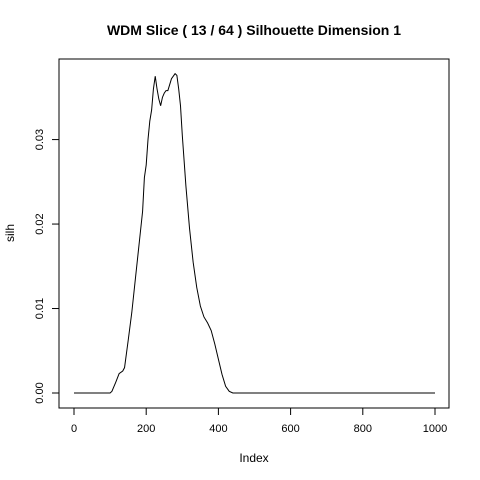 This screenshot has height=480, width=480. Describe the element at coordinates (74, 429) in the screenshot. I see `x-tick-label: 0` at that location.